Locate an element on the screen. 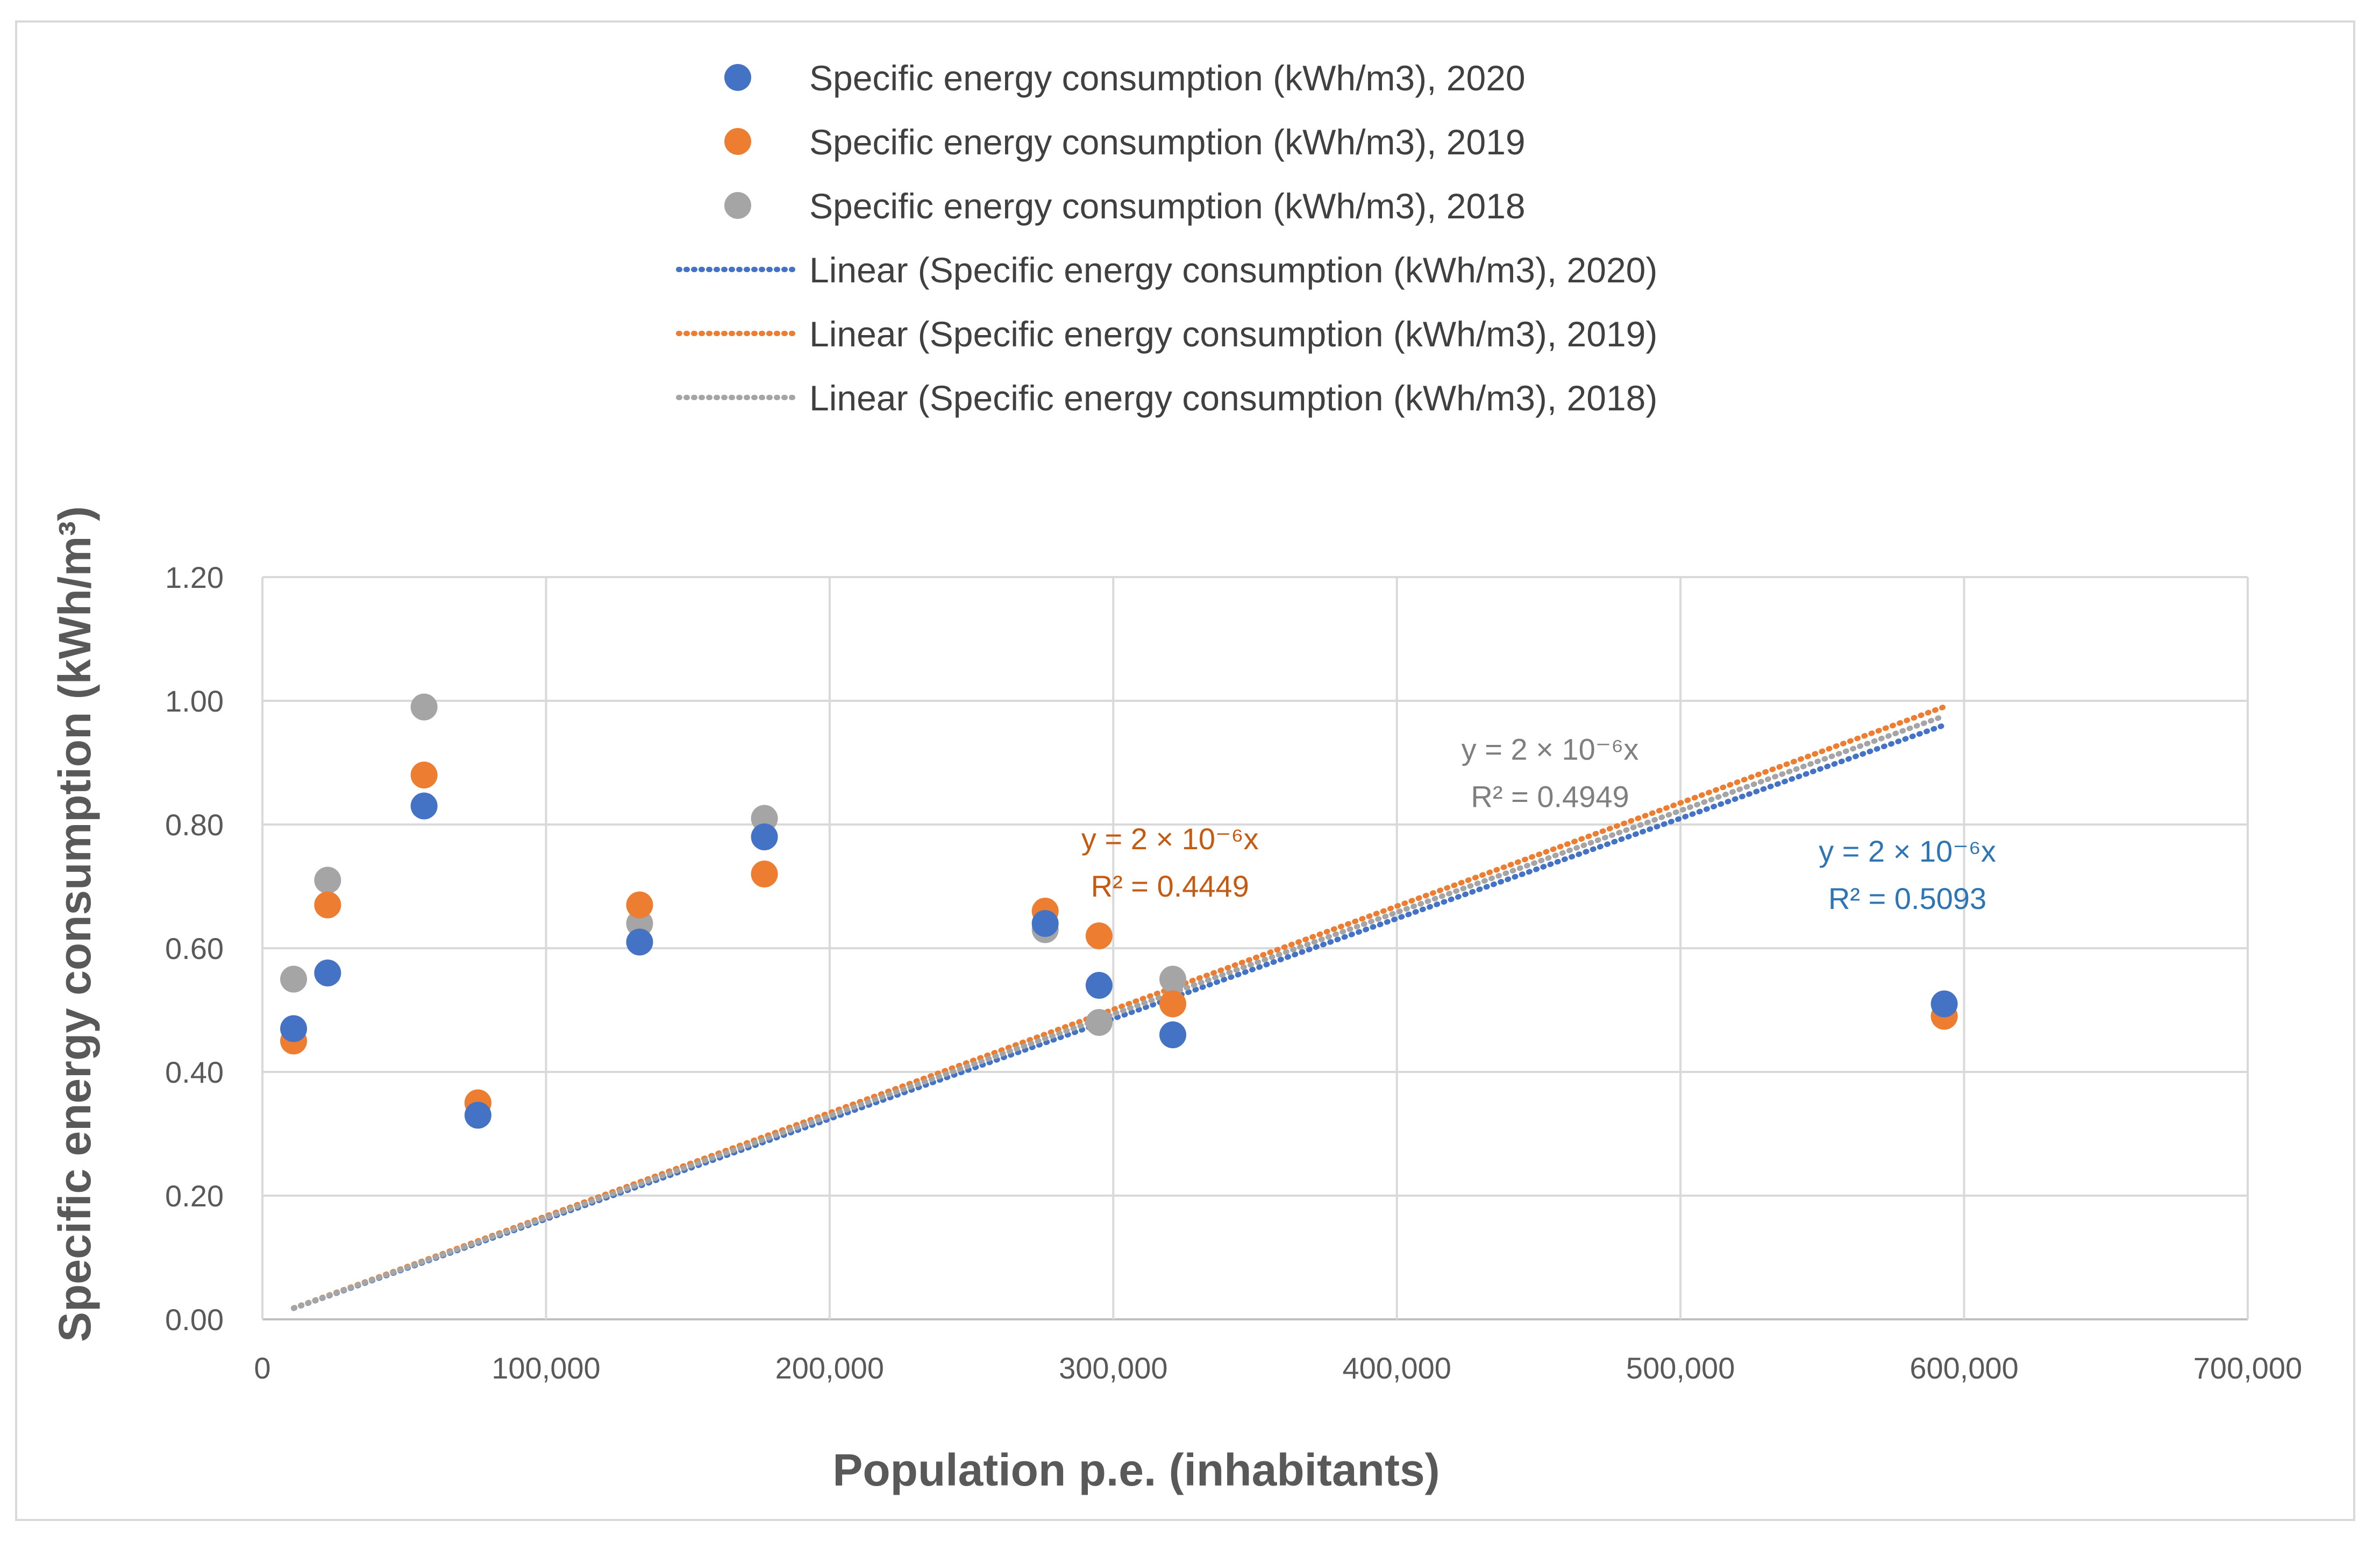 Image resolution: width=2380 pixels, height=1549 pixels. y-tick-label: 0.60 is located at coordinates (194, 949).